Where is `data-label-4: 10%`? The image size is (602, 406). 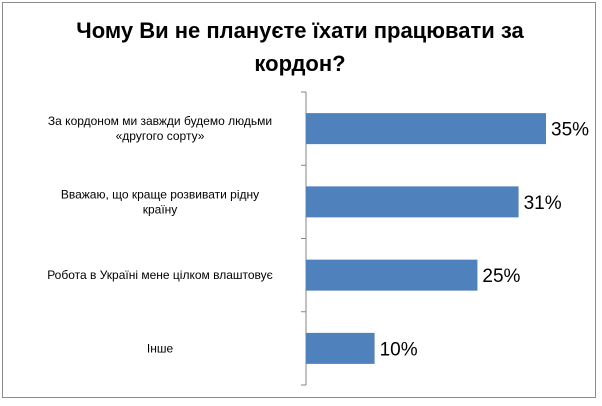
data-label-4: 10% is located at coordinates (399, 349).